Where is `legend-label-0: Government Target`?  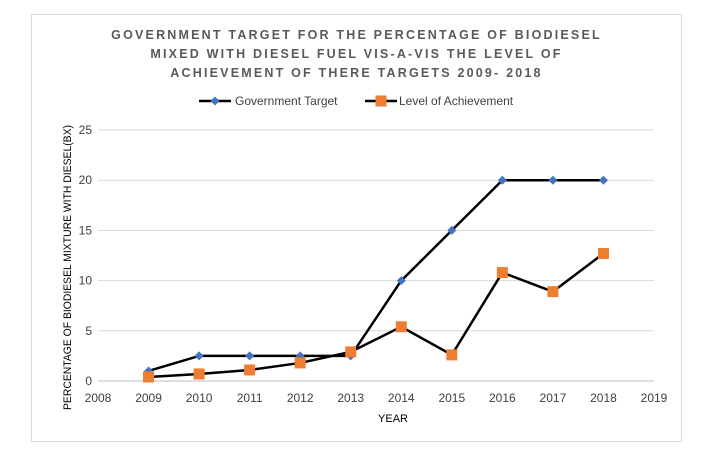
legend-label-0: Government Target is located at coordinates (286, 101).